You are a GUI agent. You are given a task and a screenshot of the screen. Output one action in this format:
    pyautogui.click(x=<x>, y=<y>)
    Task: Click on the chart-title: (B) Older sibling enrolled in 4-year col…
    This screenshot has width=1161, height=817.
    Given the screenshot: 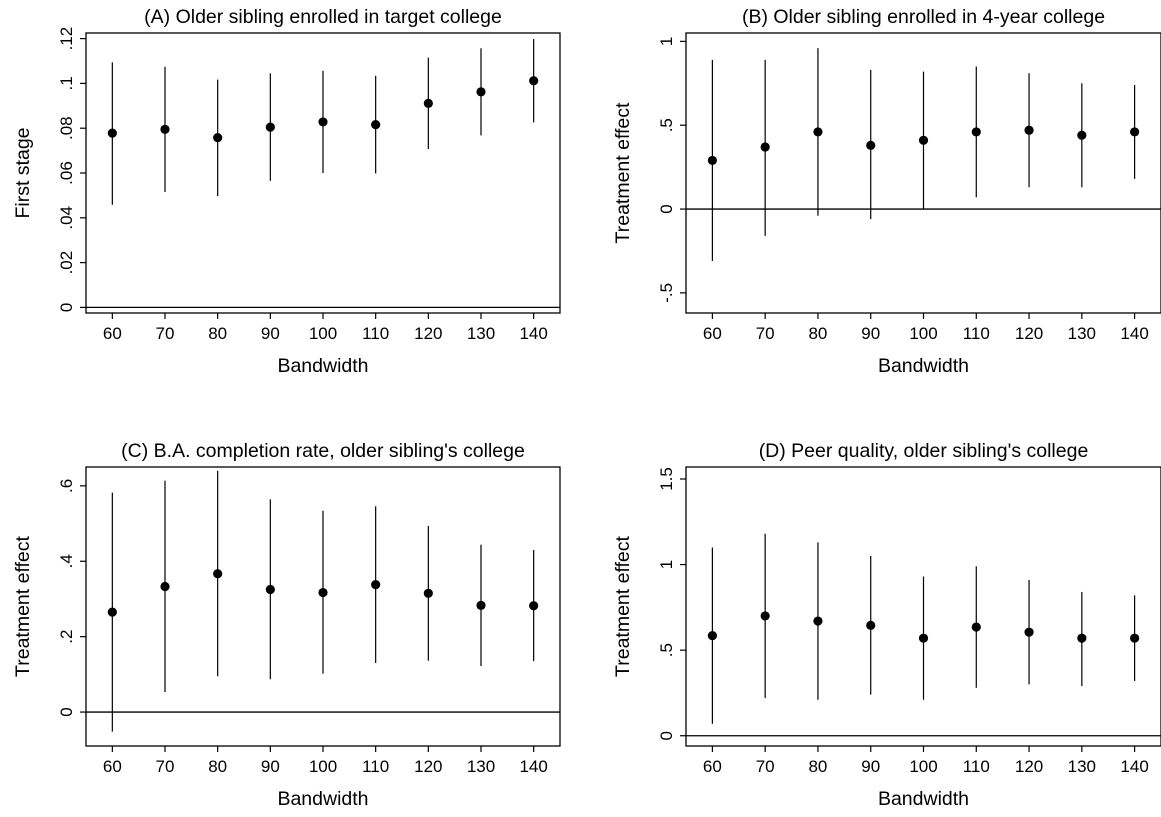 What is the action you would take?
    pyautogui.click(x=923, y=17)
    